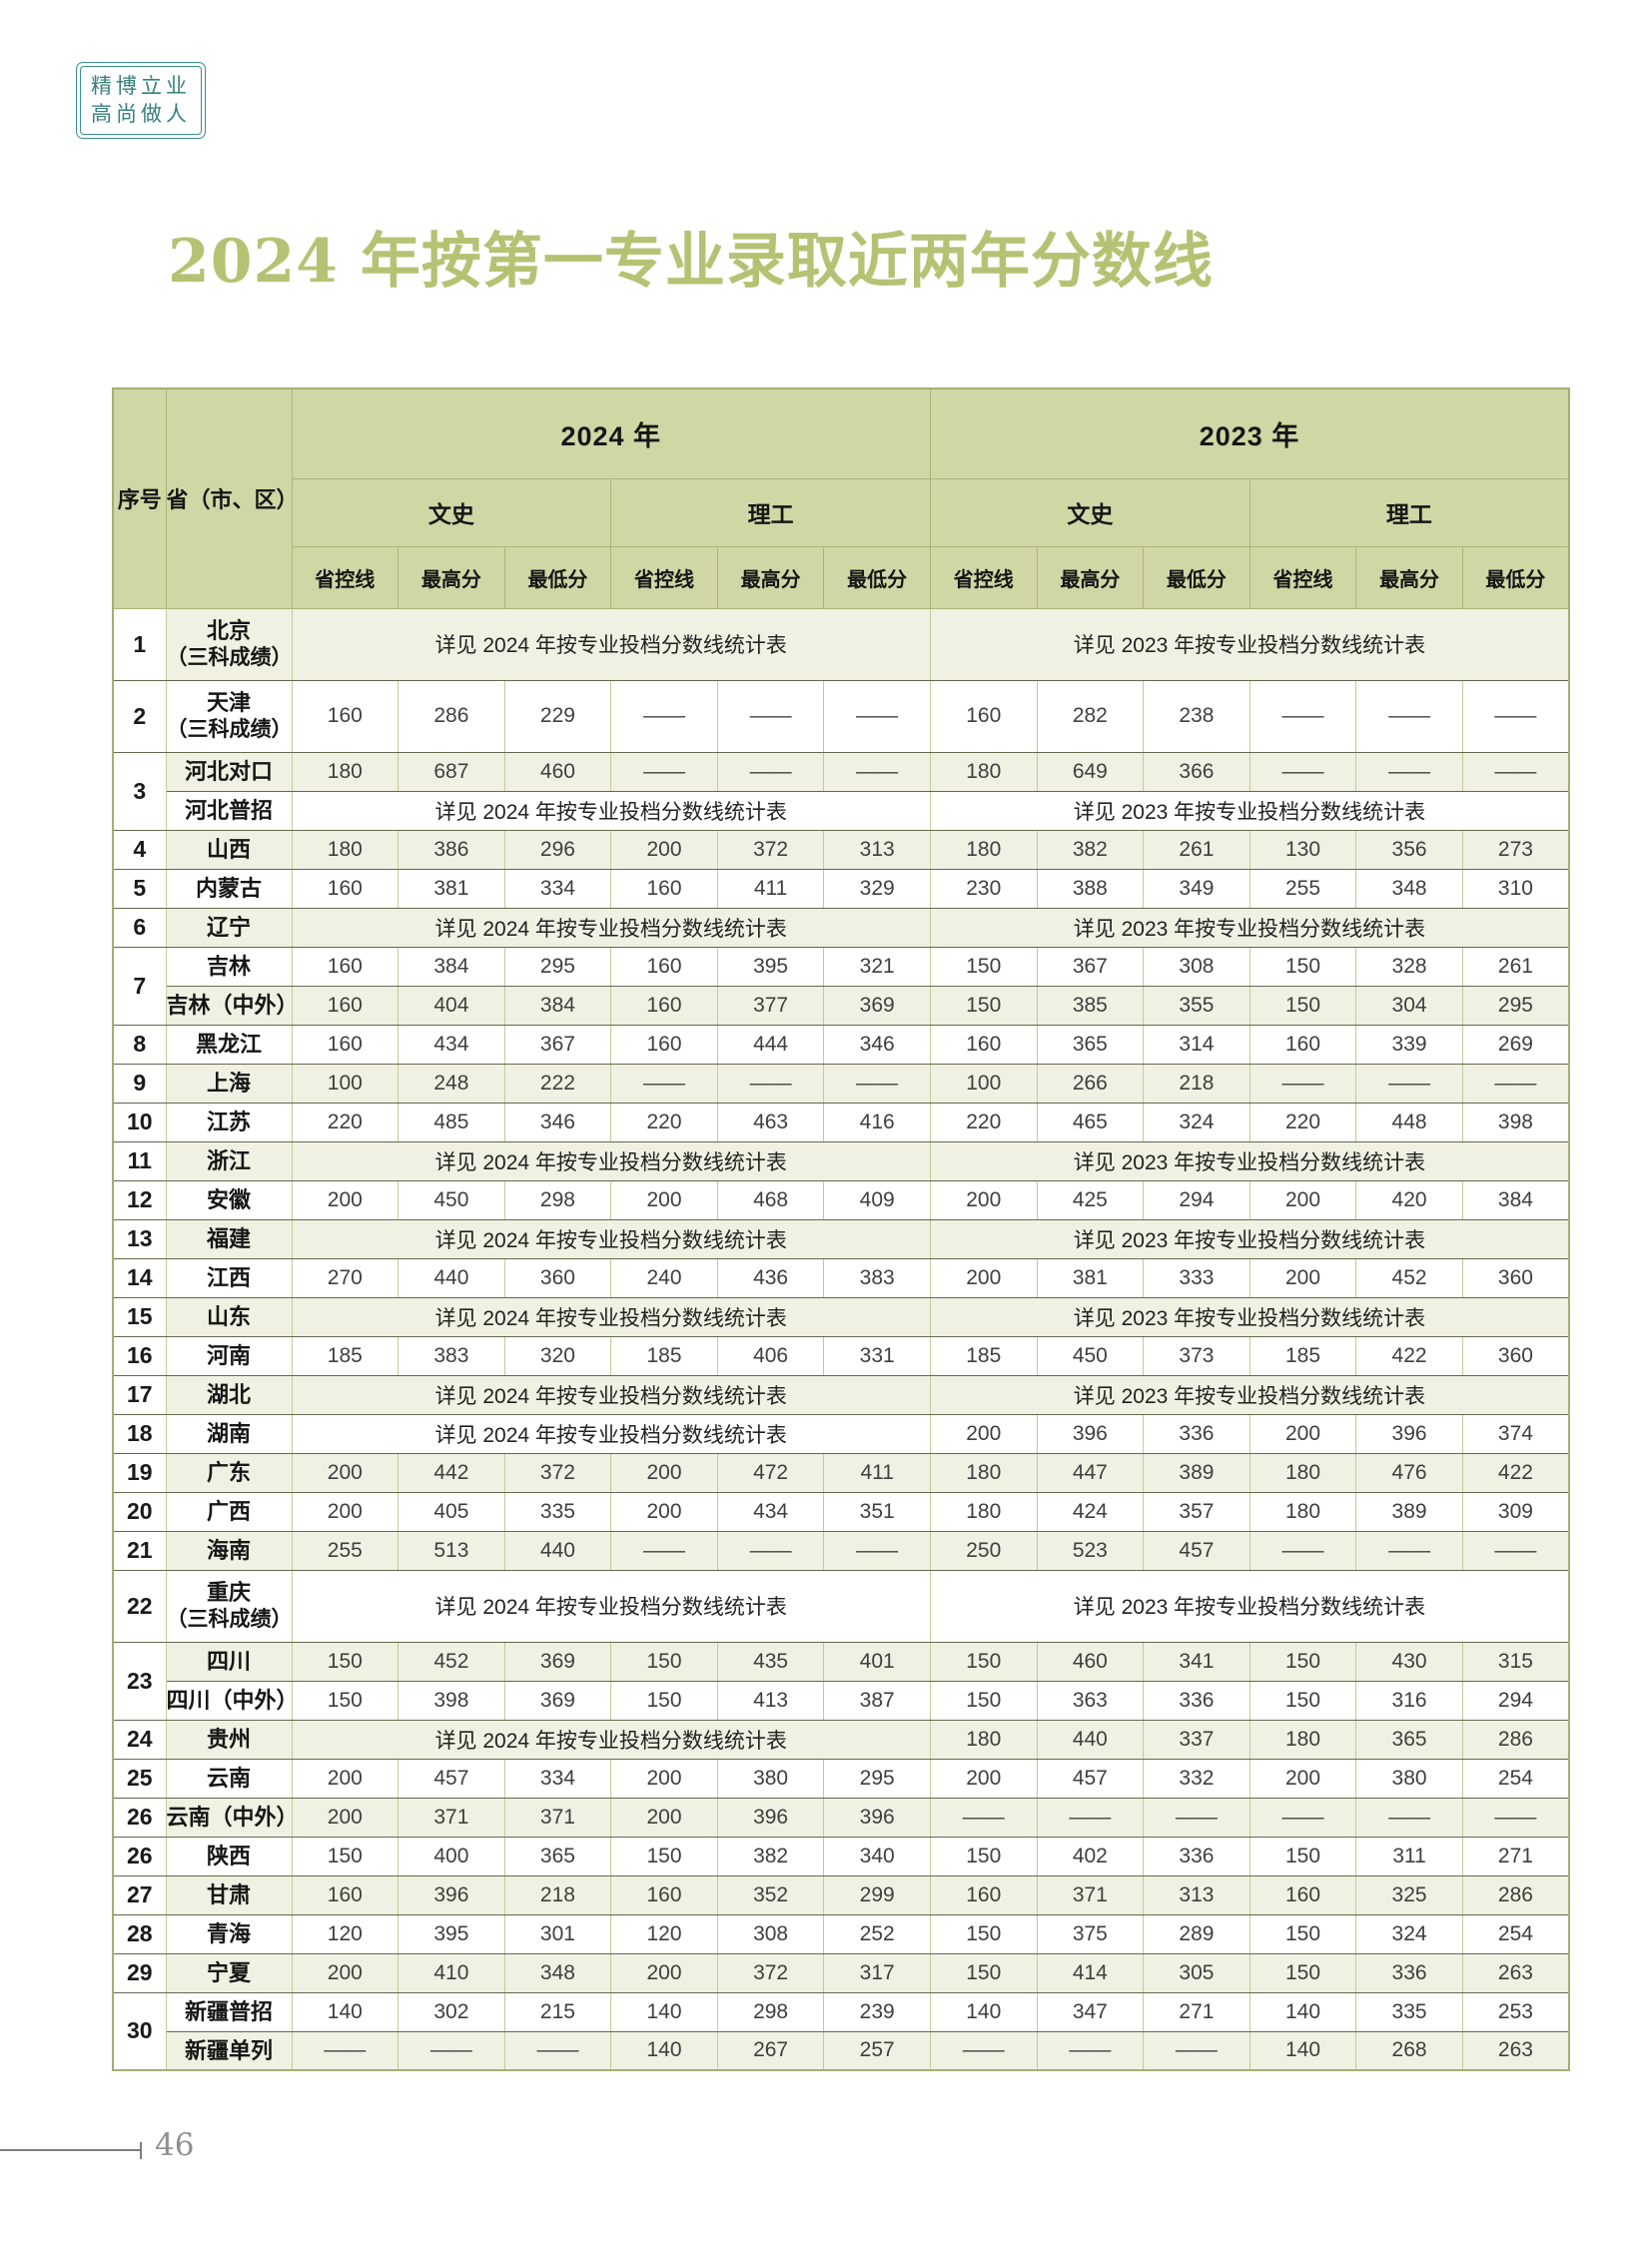  I want to click on score-cell: 387, so click(877, 1700).